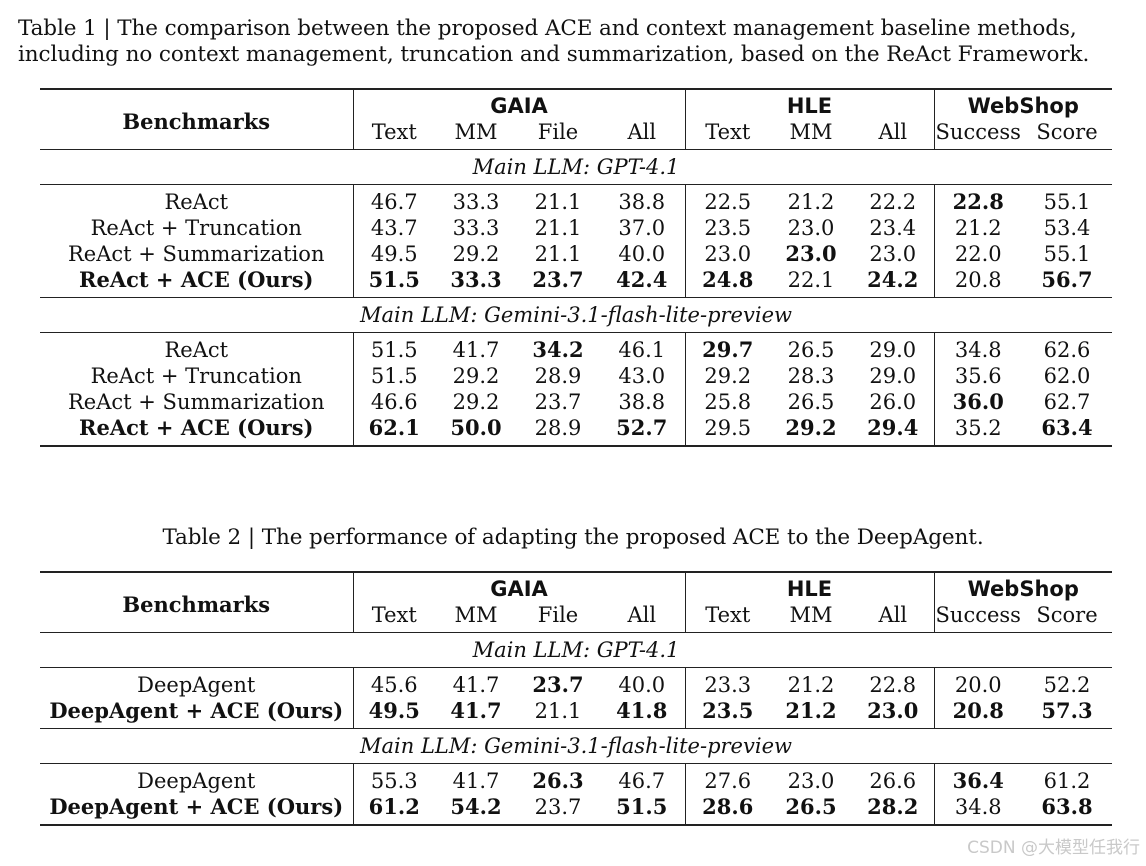 Image resolution: width=1146 pixels, height=866 pixels. I want to click on value: 28.3, so click(811, 376).